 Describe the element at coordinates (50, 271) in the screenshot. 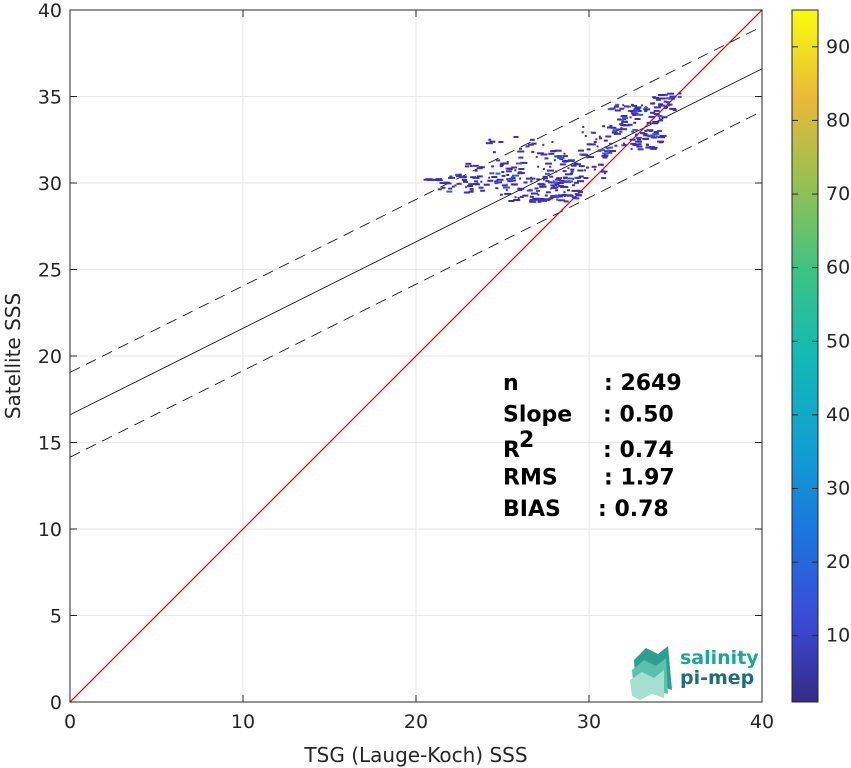

I see `y-tick-label: 25` at that location.